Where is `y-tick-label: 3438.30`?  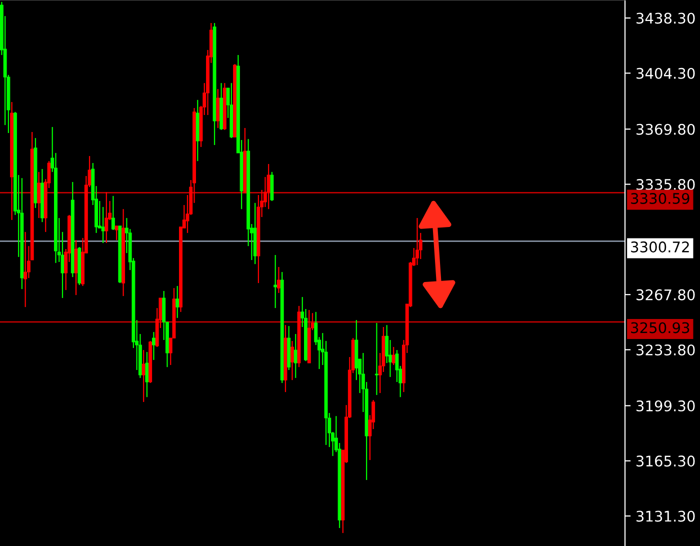
y-tick-label: 3438.30 is located at coordinates (665, 18).